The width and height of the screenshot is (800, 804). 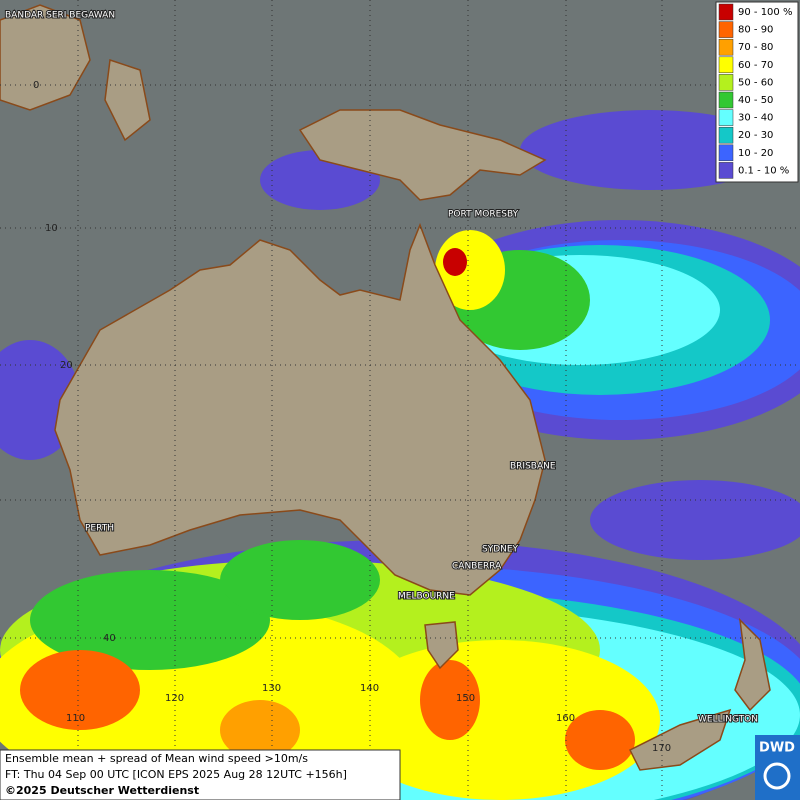 I want to click on legend-label: 10 - 20, so click(x=755, y=153).